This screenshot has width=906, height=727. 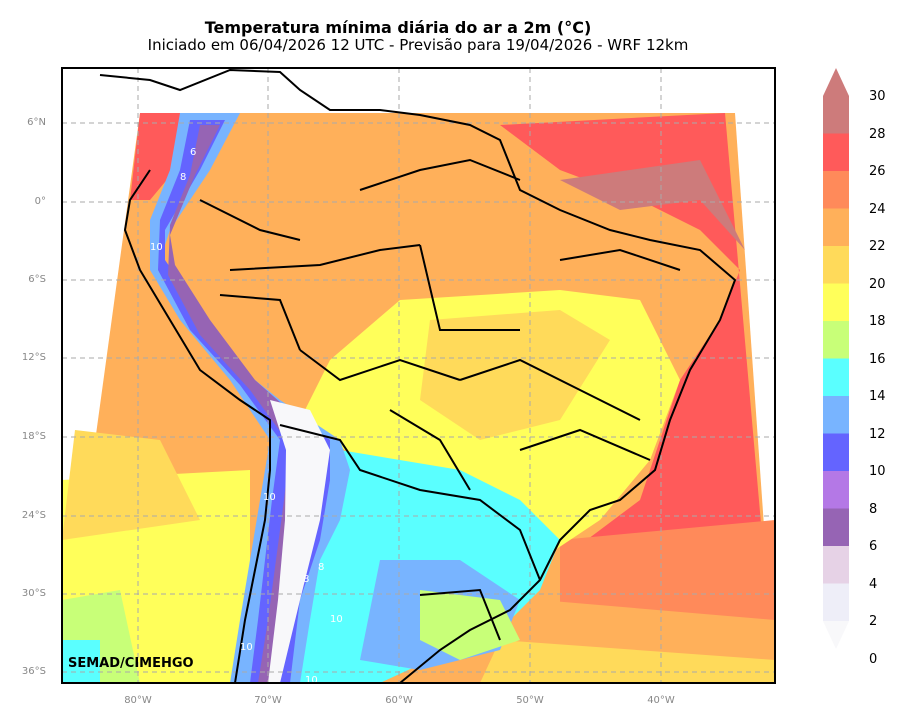 What do you see at coordinates (877, 396) in the screenshot?
I see `colorbar-label: 14` at bounding box center [877, 396].